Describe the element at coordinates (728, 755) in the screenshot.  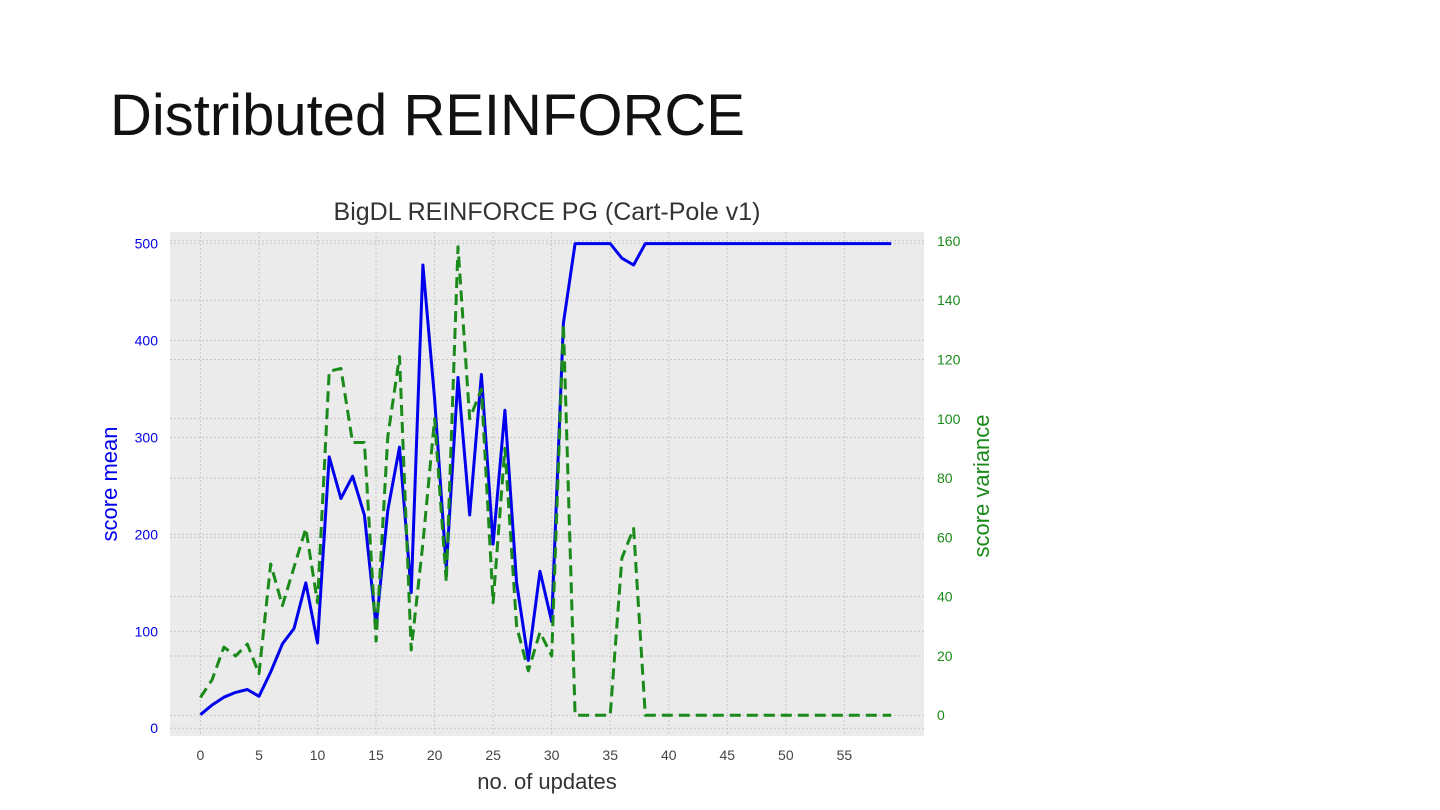
I see `x-tick-label: 45` at that location.